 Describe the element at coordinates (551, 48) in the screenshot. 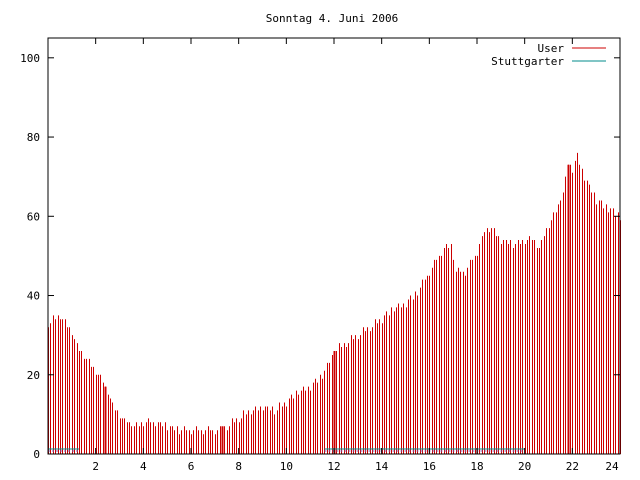

I see `legend-label-user: User` at that location.